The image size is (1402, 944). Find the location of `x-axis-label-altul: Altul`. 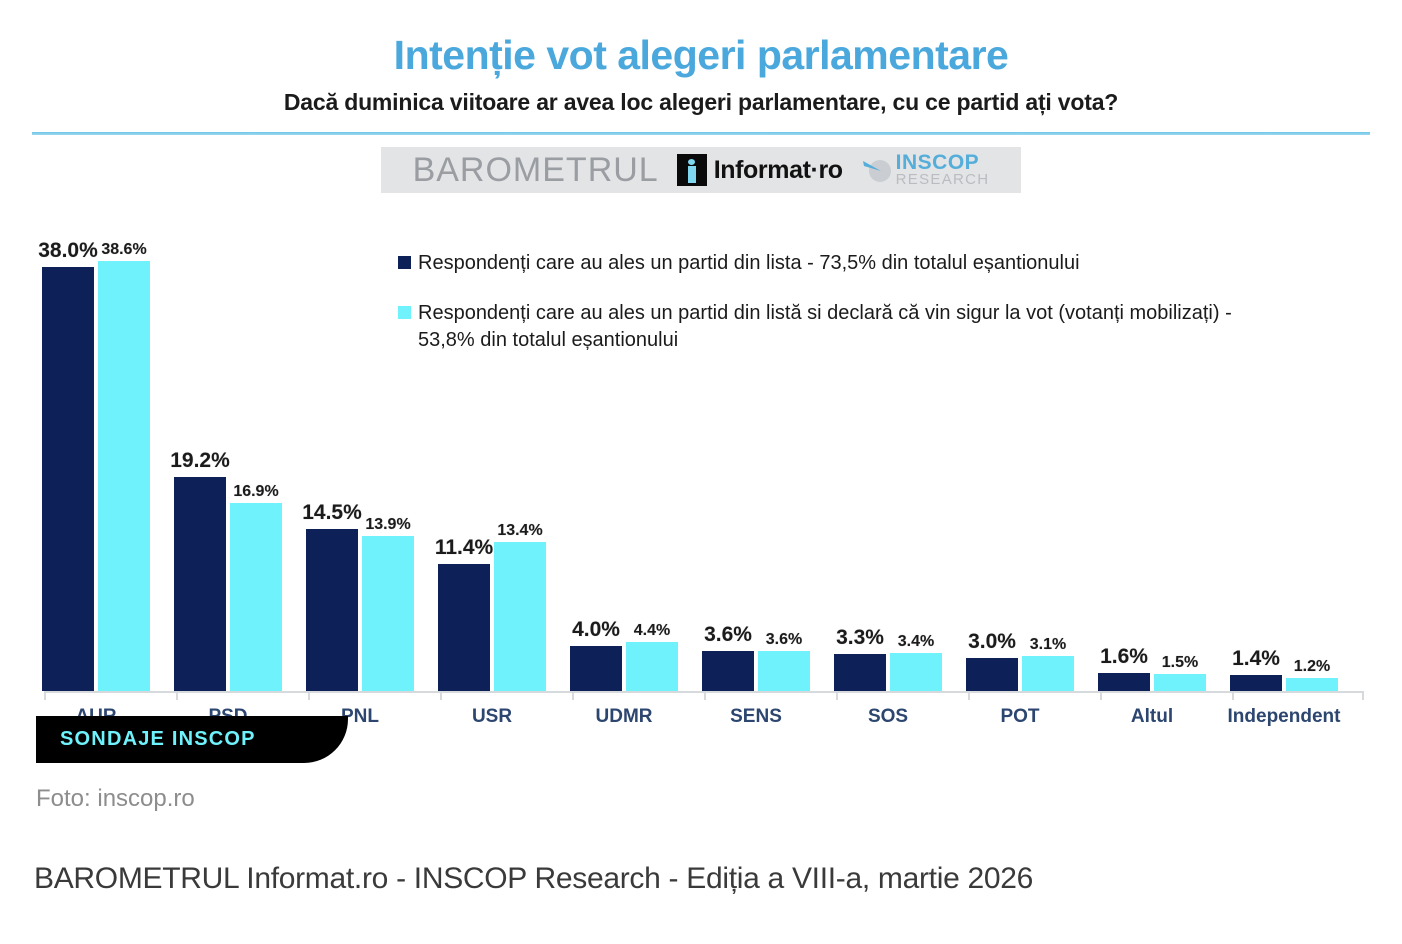

x-axis-label-altul: Altul is located at coordinates (1152, 716).